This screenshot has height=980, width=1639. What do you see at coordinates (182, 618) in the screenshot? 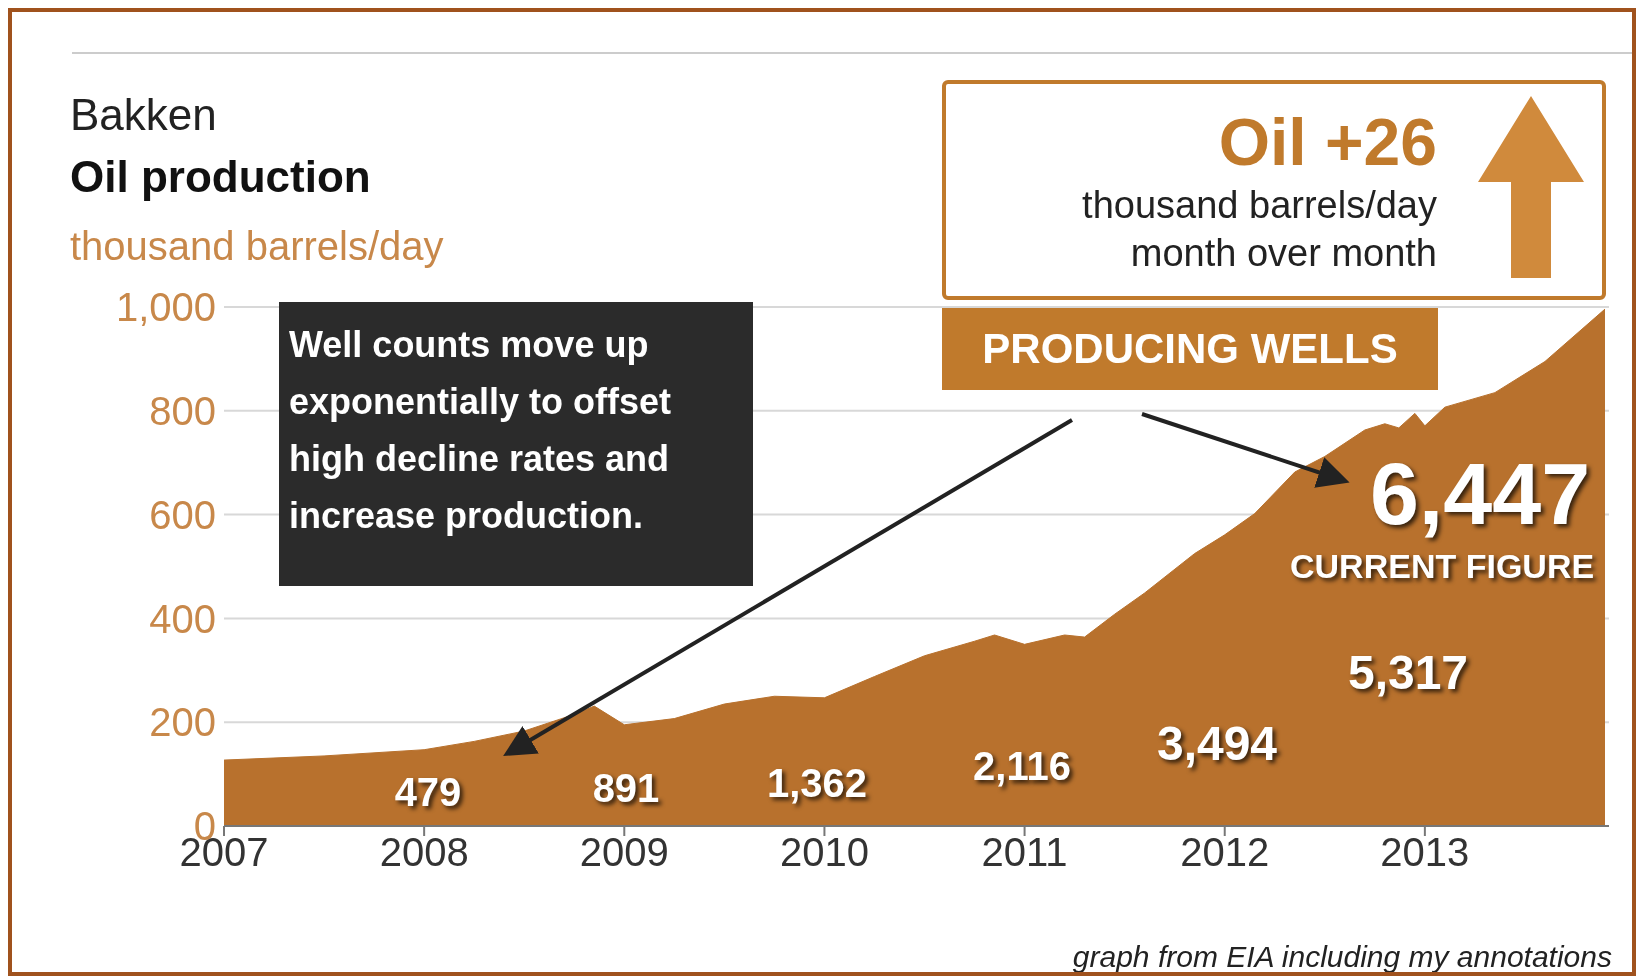
I see `y-tick-label: 400` at bounding box center [182, 618].